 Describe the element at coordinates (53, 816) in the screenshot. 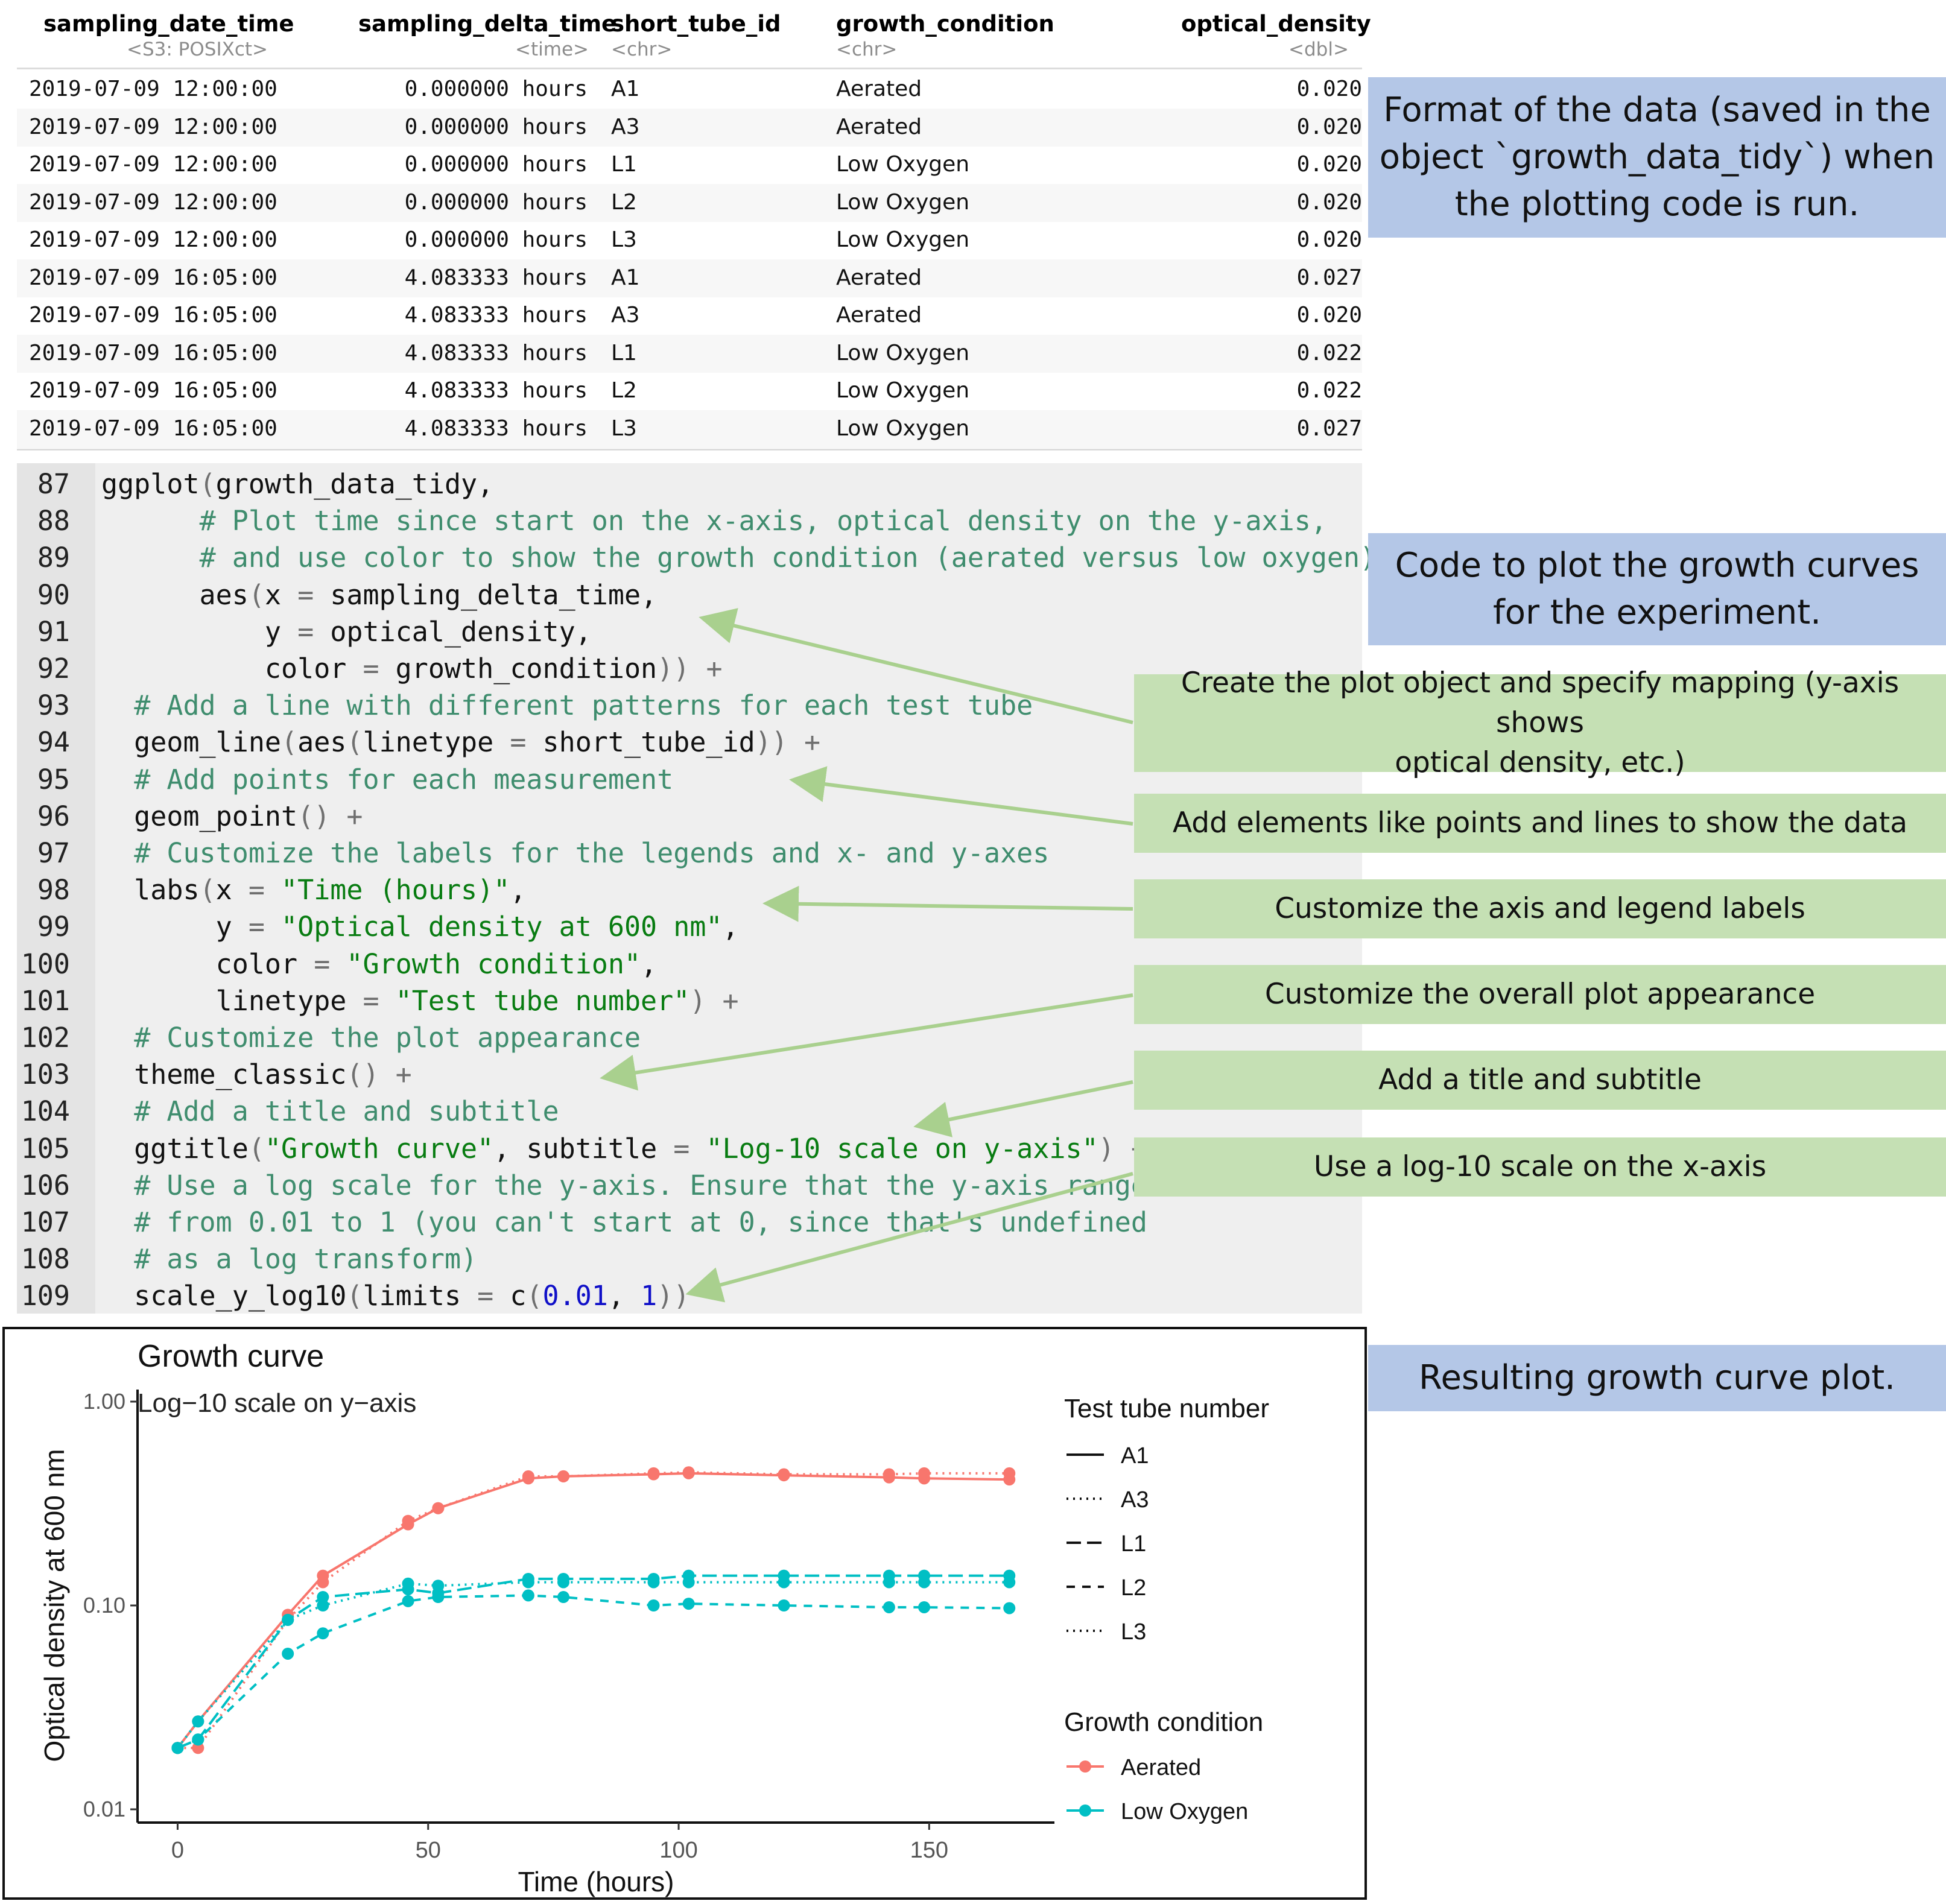

I see `line-number: 96` at that location.